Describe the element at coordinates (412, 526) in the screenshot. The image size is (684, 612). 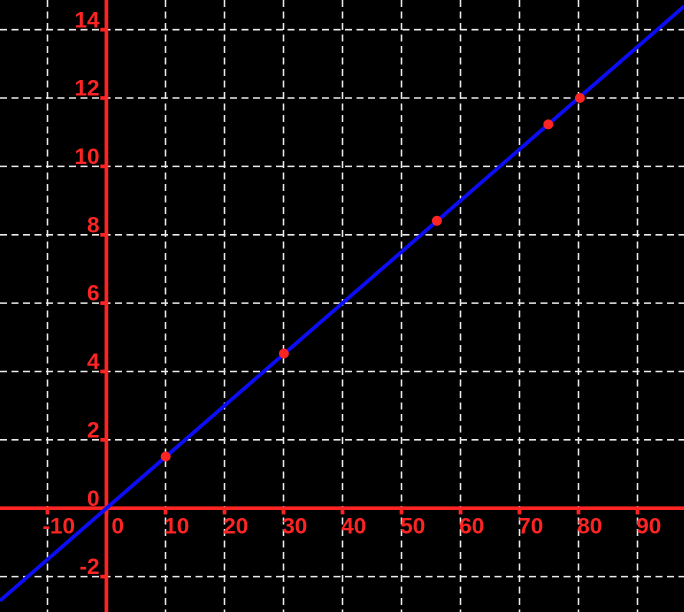
I see `svg-text: 50` at that location.